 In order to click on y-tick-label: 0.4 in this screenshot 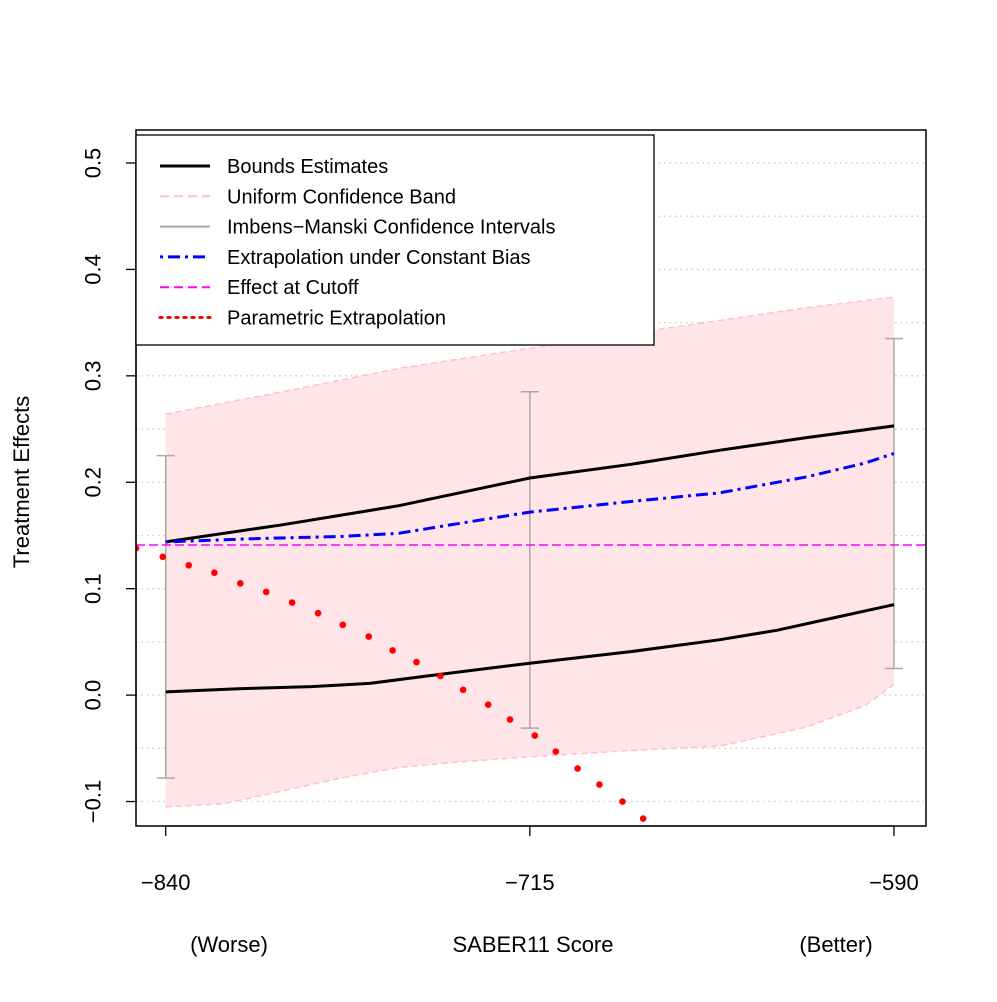, I will do `click(93, 269)`.